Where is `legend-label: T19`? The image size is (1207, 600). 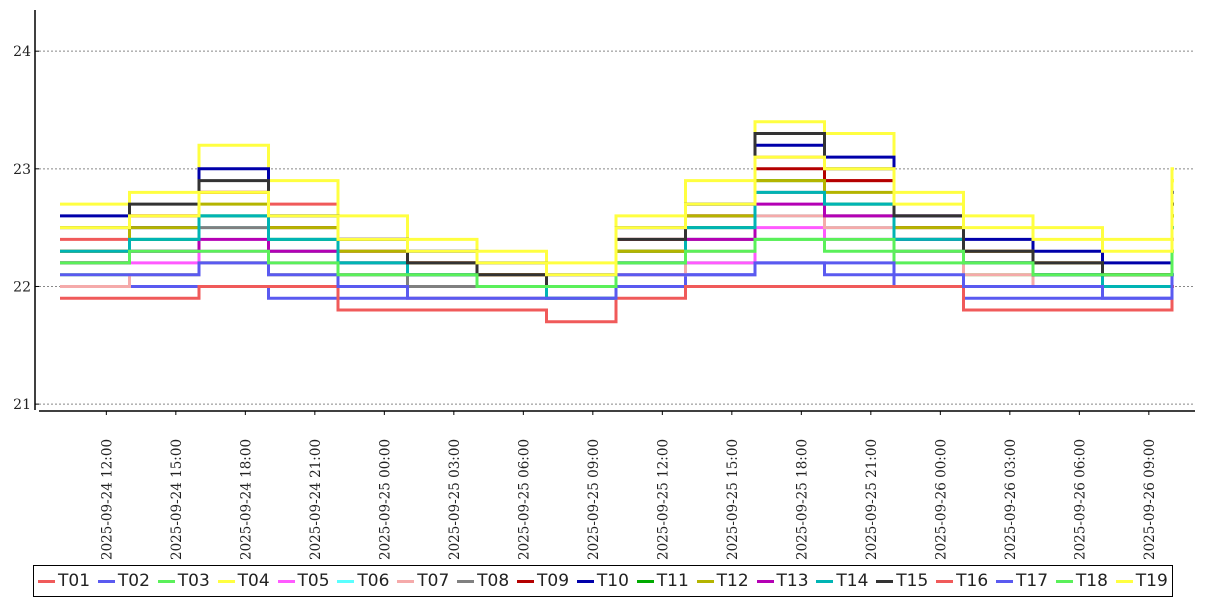
legend-label: T19 is located at coordinates (1151, 581).